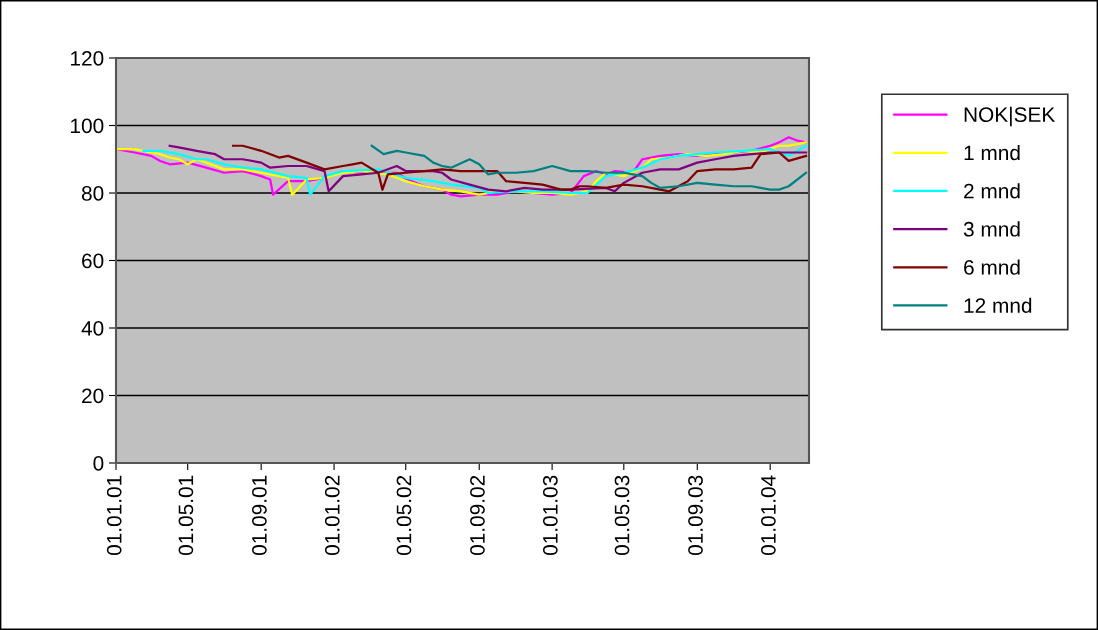 Image resolution: width=1098 pixels, height=630 pixels. I want to click on y-tick-label: 20, so click(93, 396).